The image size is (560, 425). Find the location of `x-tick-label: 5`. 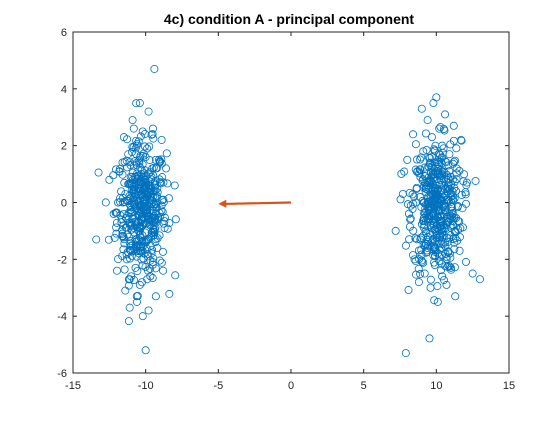

x-tick-label: 5 is located at coordinates (364, 386).